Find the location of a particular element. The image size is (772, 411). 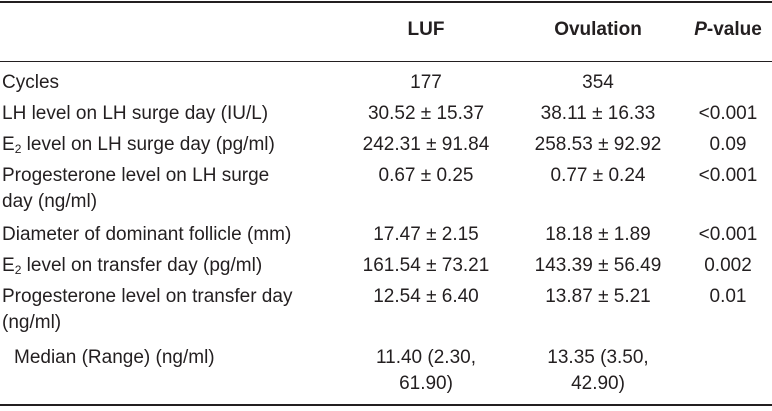

p-cell: 0.09 is located at coordinates (728, 144).